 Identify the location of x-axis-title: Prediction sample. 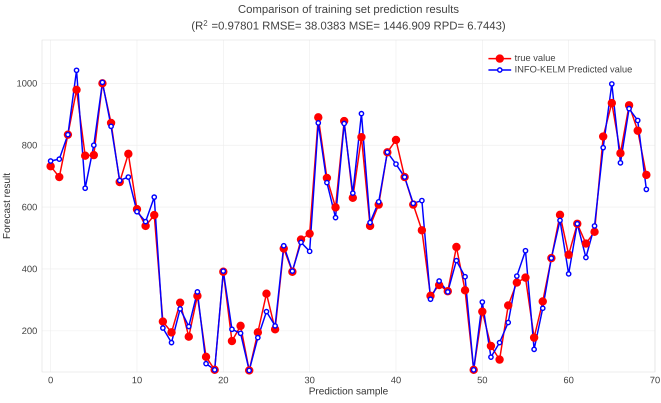
(349, 391).